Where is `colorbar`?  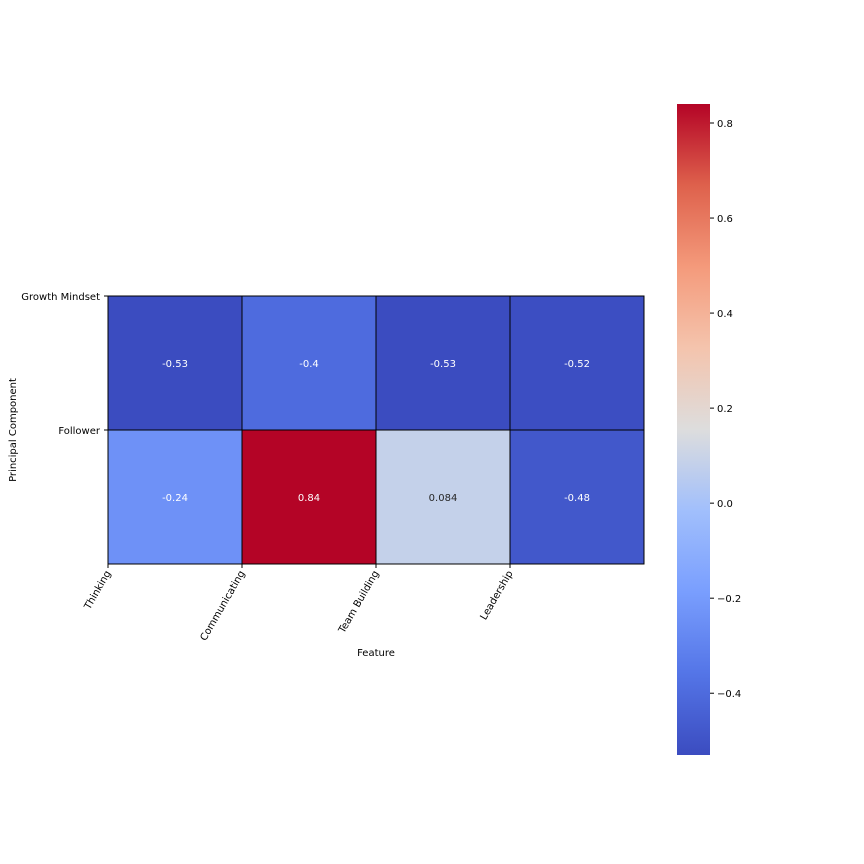 colorbar is located at coordinates (693, 429).